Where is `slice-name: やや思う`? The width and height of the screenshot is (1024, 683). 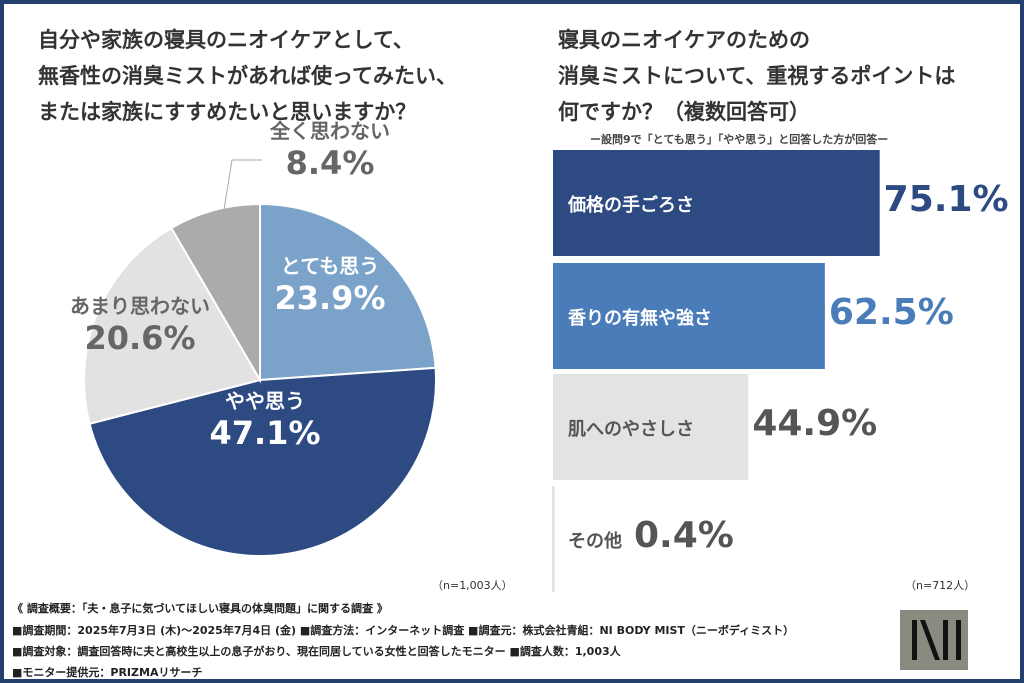 slice-name: やや思う is located at coordinates (265, 401).